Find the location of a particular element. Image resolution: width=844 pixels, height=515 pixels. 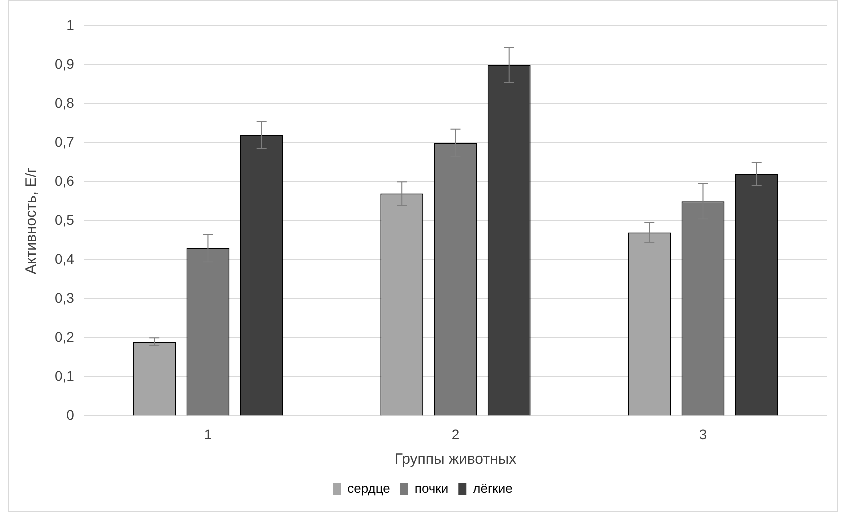

legend-label: лёгкие is located at coordinates (493, 488).